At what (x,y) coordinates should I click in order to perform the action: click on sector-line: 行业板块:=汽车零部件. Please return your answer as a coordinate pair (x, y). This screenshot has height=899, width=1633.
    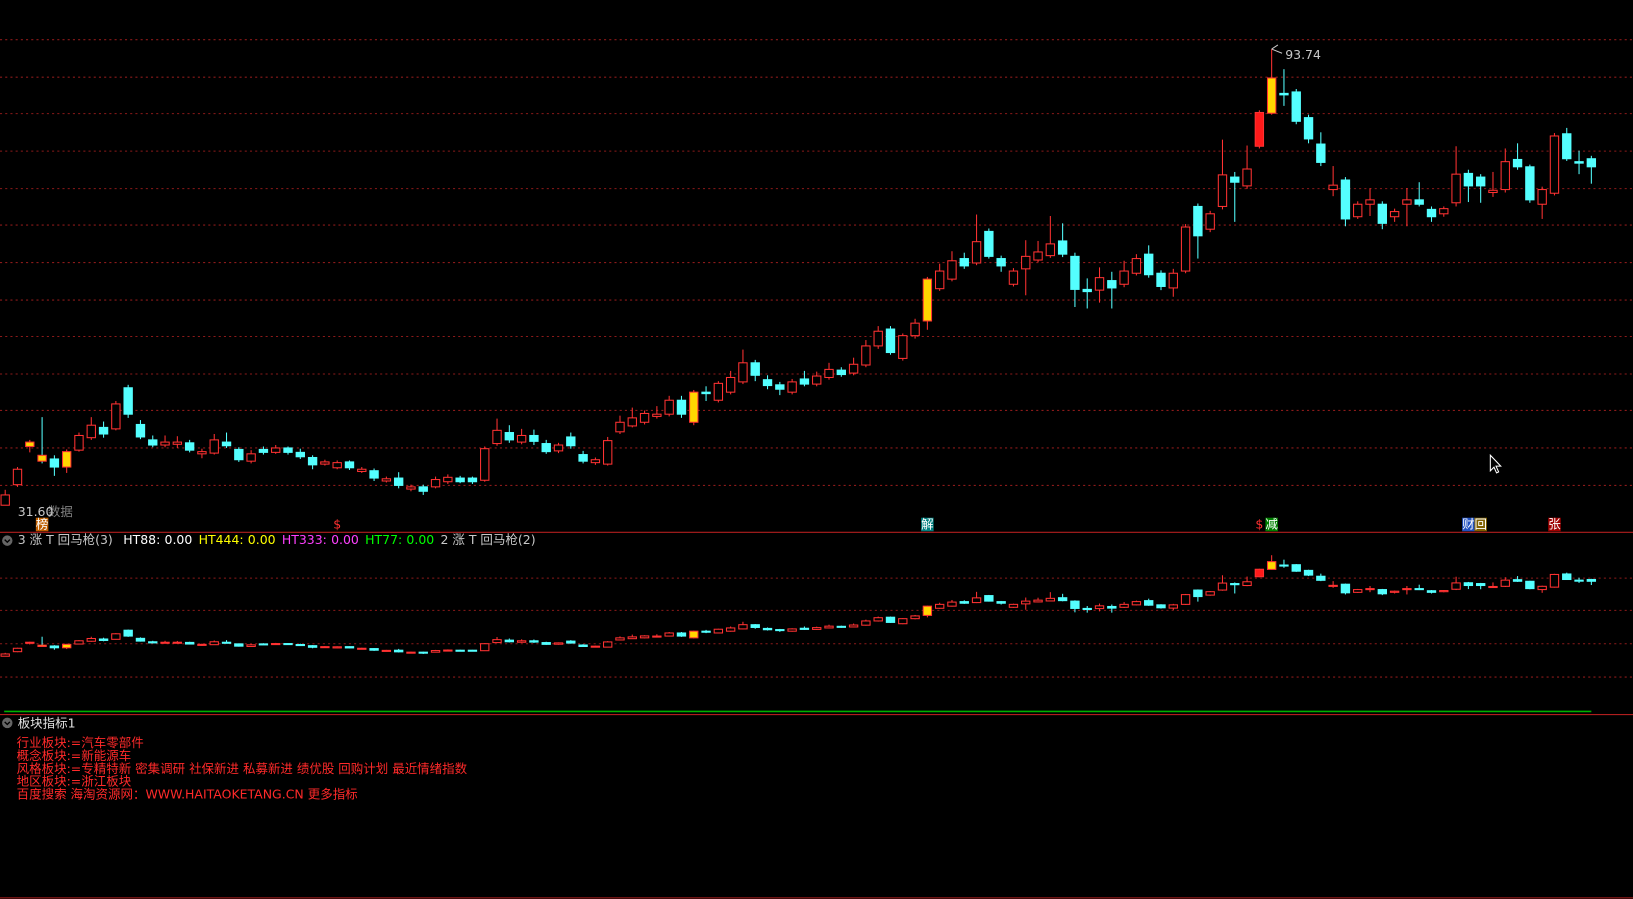
    Looking at the image, I should click on (80, 742).